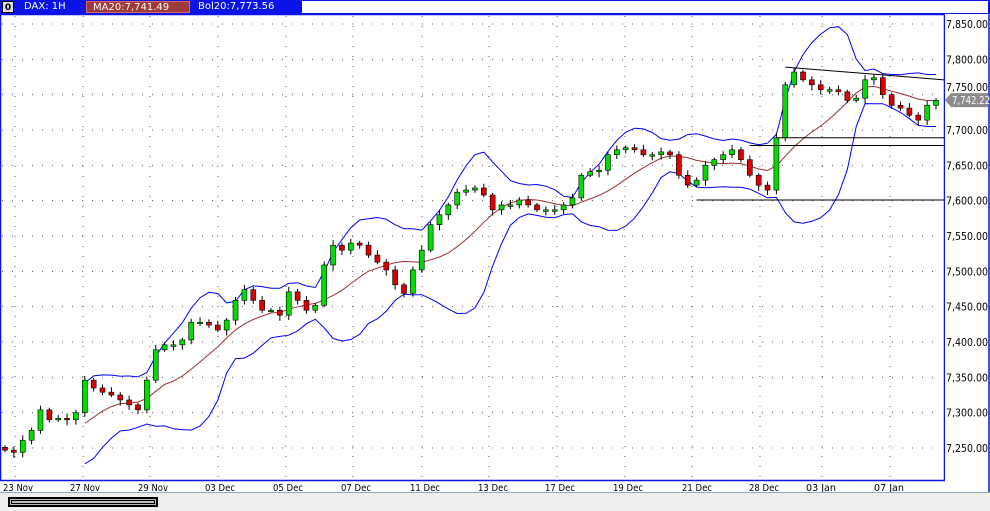  I want to click on x-tick-label: 28 Dec, so click(764, 487).